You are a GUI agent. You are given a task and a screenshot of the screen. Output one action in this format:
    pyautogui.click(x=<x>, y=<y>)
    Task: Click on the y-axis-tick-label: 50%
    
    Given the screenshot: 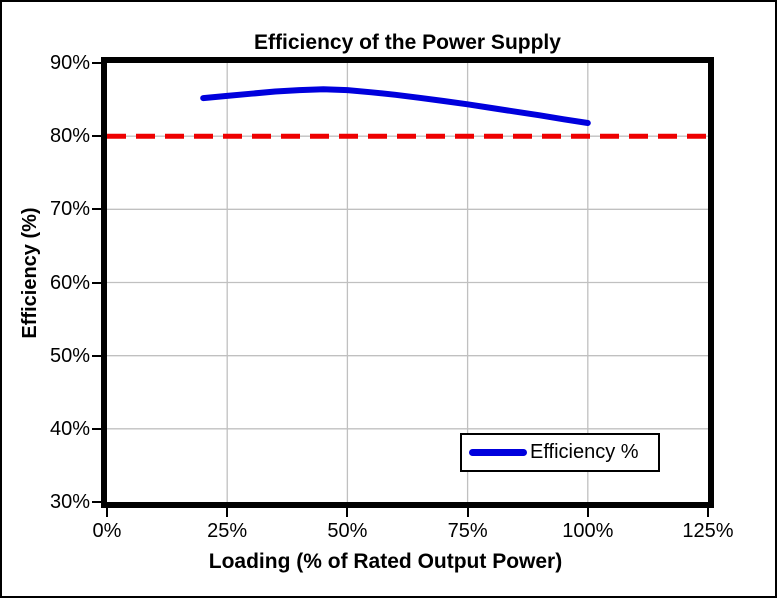 What is the action you would take?
    pyautogui.click(x=69, y=355)
    